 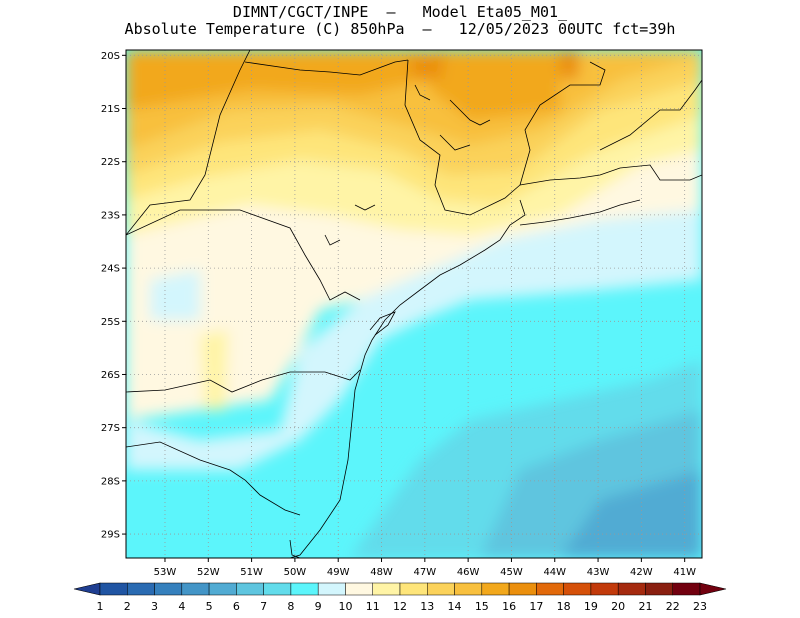 I want to click on lat-tick-label: 21S, so click(x=110, y=109).